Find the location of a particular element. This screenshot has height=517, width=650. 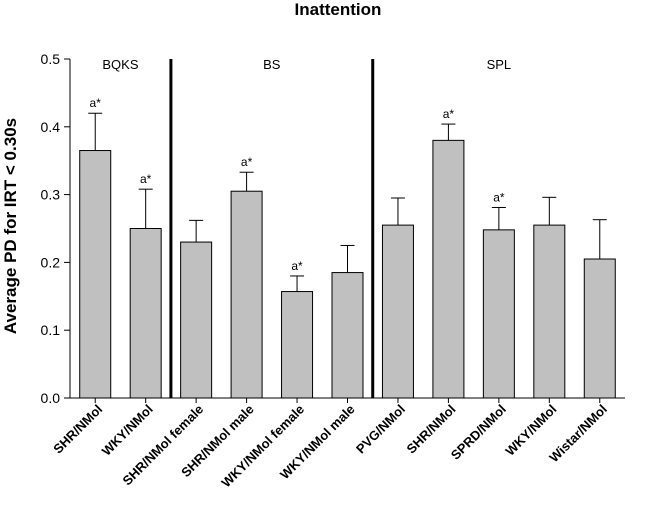

y-tick-label: 0.2 is located at coordinates (51, 262).